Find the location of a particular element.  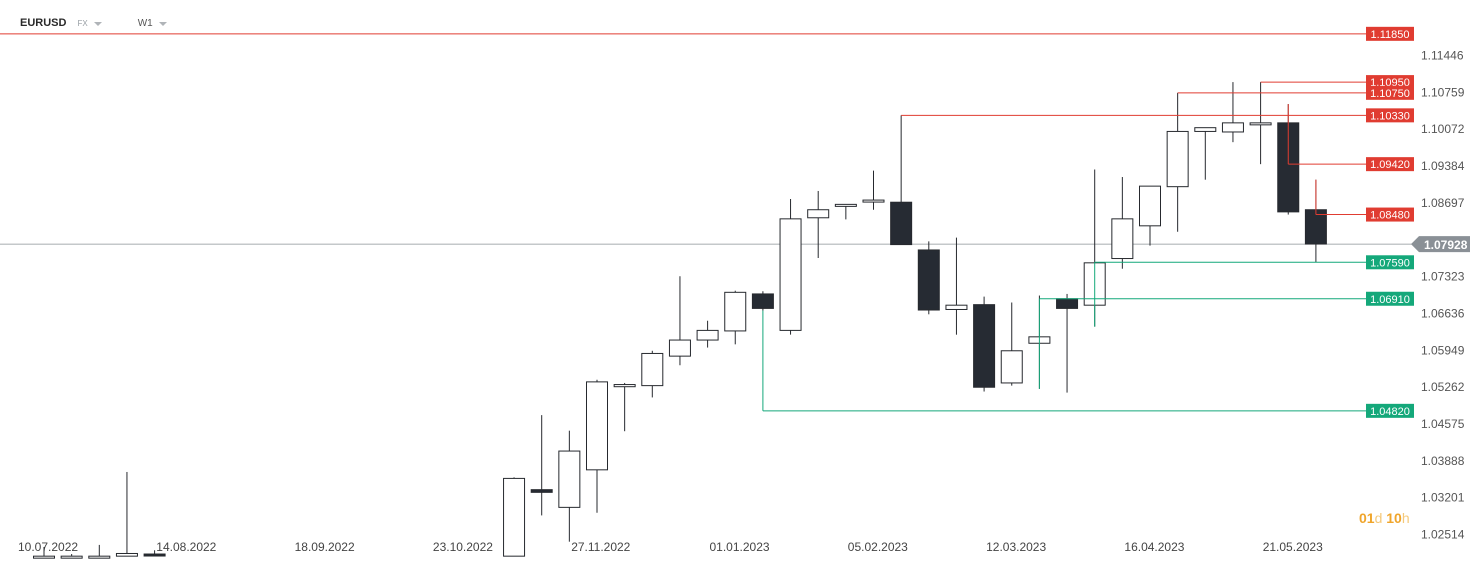

chart-header: EURUSD FX W1 is located at coordinates (93, 23).